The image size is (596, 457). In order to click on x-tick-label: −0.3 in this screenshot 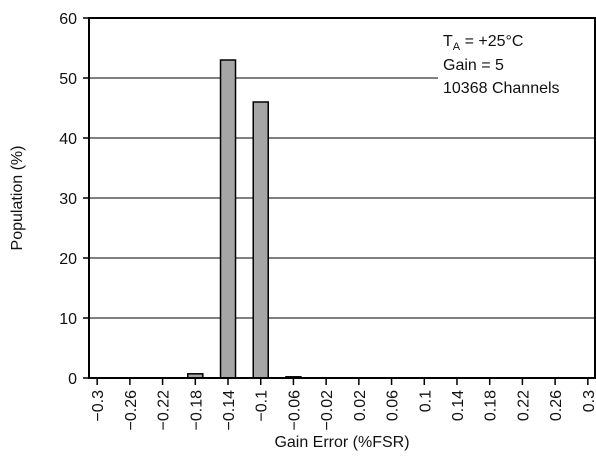, I will do `click(98, 406)`.